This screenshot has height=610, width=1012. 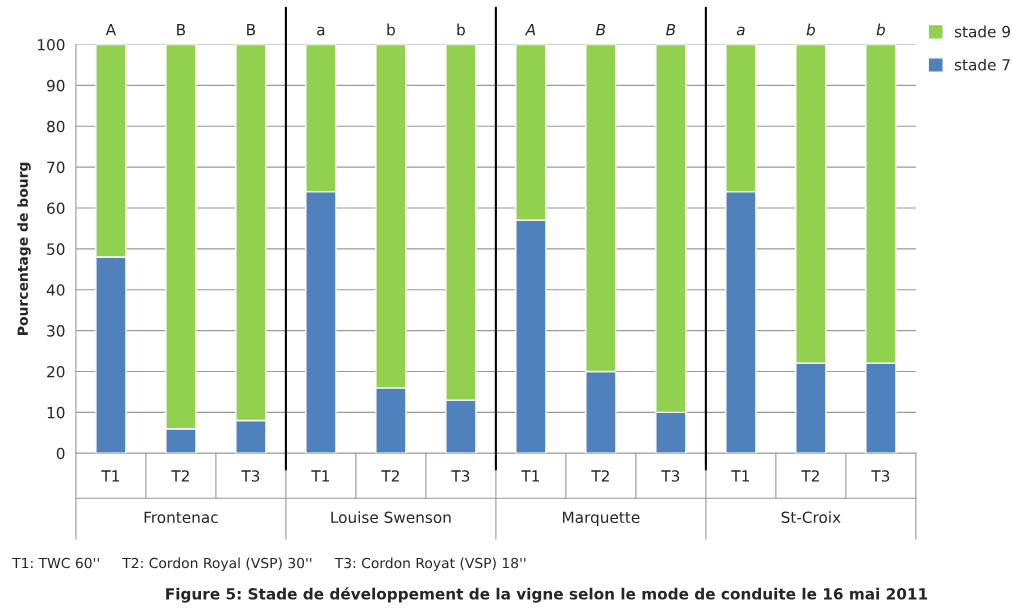 I want to click on text: Louise Swenson, so click(x=391, y=517).